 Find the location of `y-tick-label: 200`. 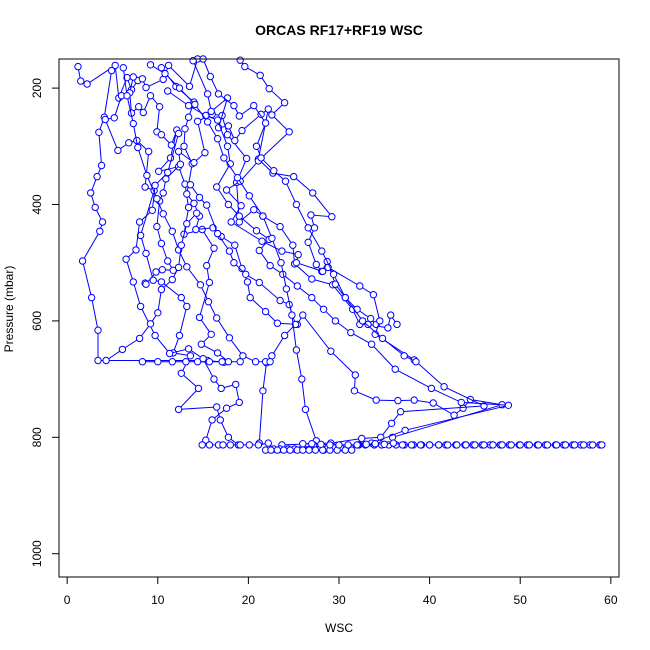

y-tick-label: 200 is located at coordinates (37, 88).